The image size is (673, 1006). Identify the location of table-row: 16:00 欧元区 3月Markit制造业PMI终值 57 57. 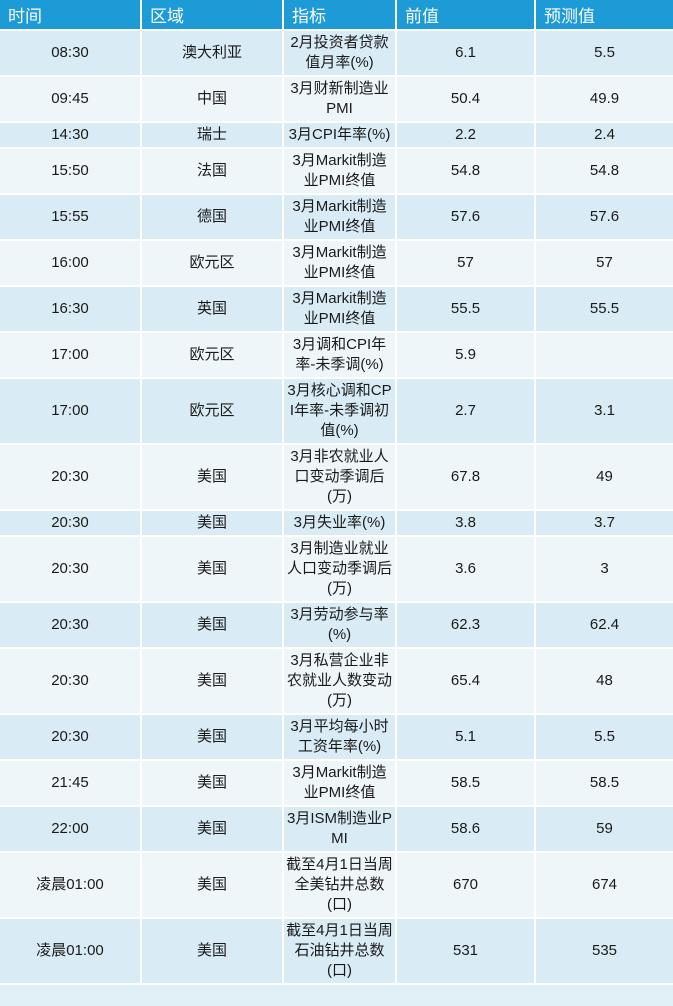
(336, 263).